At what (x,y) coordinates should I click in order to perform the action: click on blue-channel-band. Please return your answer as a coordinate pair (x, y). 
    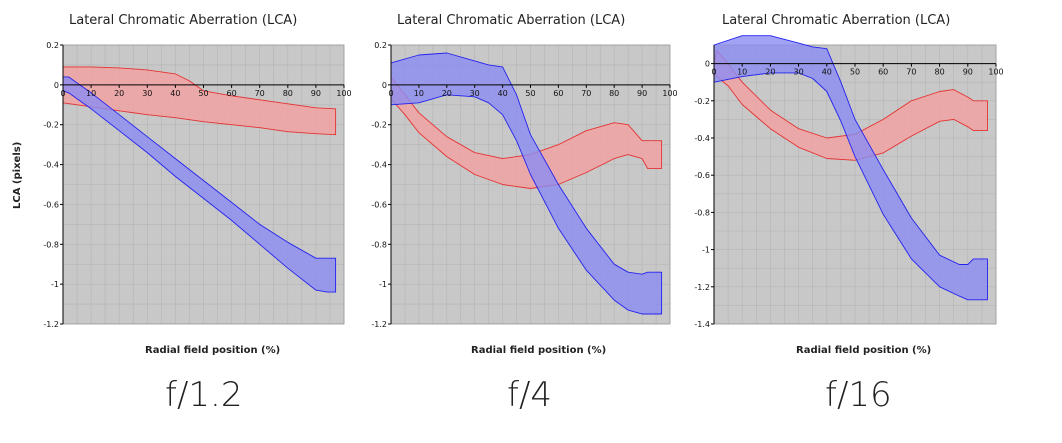
    Looking at the image, I should click on (199, 184).